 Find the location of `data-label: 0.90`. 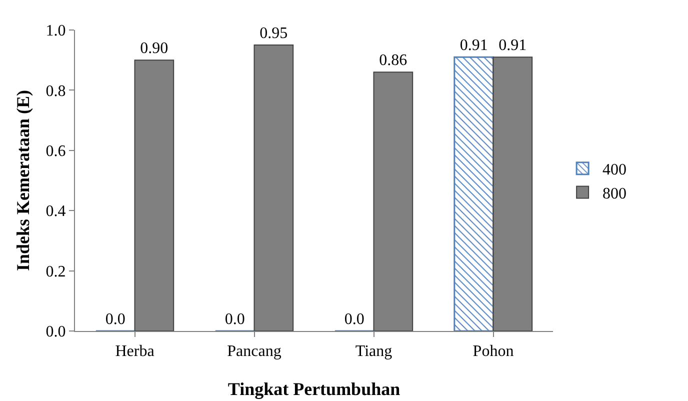

data-label: 0.90 is located at coordinates (154, 49).